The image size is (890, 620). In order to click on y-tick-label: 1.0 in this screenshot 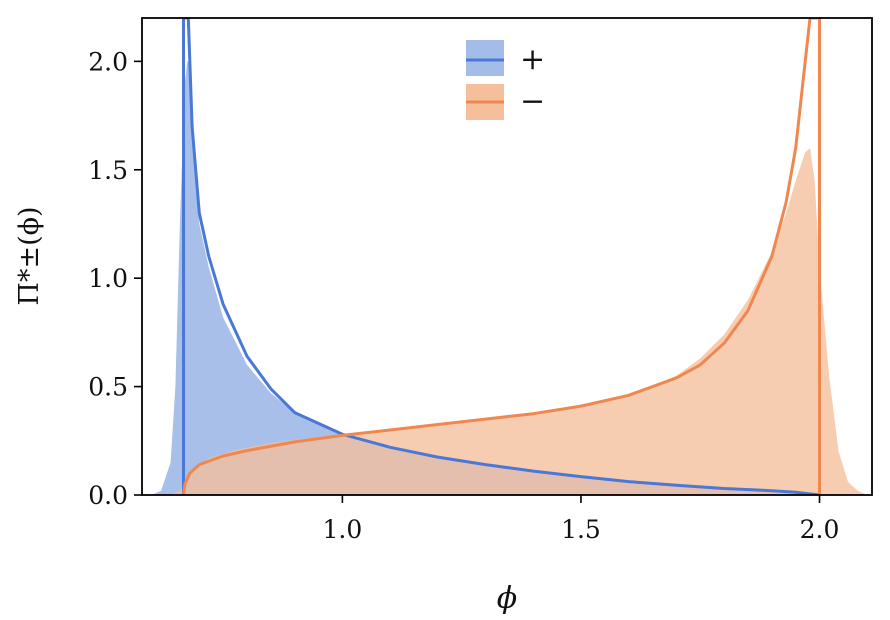, I will do `click(108, 278)`.